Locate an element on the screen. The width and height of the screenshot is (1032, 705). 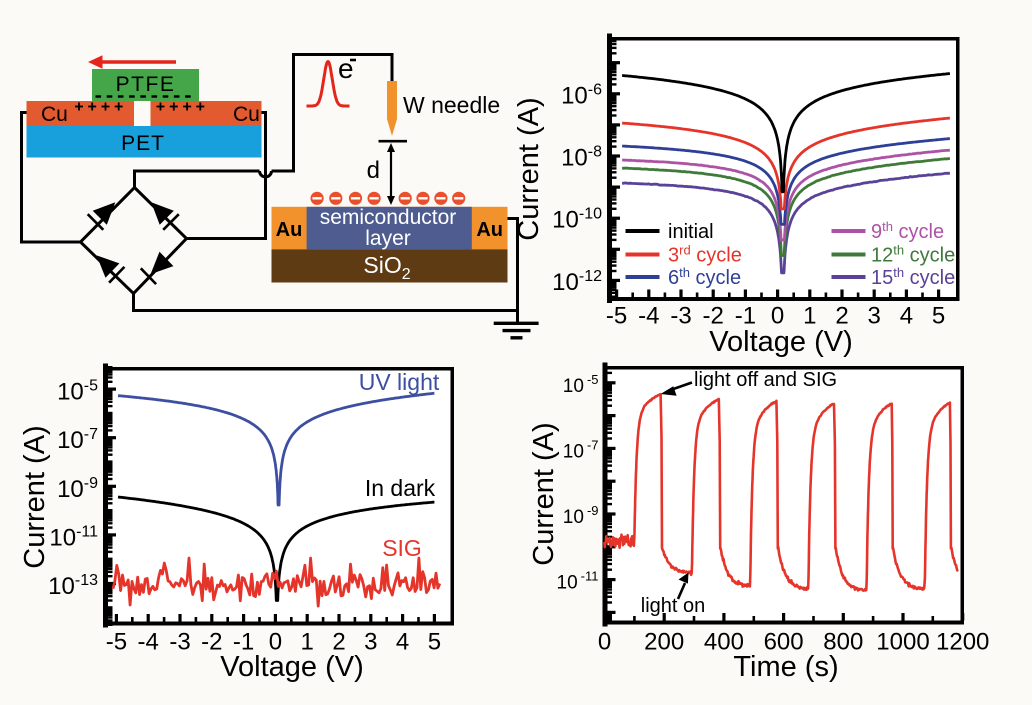
svg-text: 800 is located at coordinates (843, 642).